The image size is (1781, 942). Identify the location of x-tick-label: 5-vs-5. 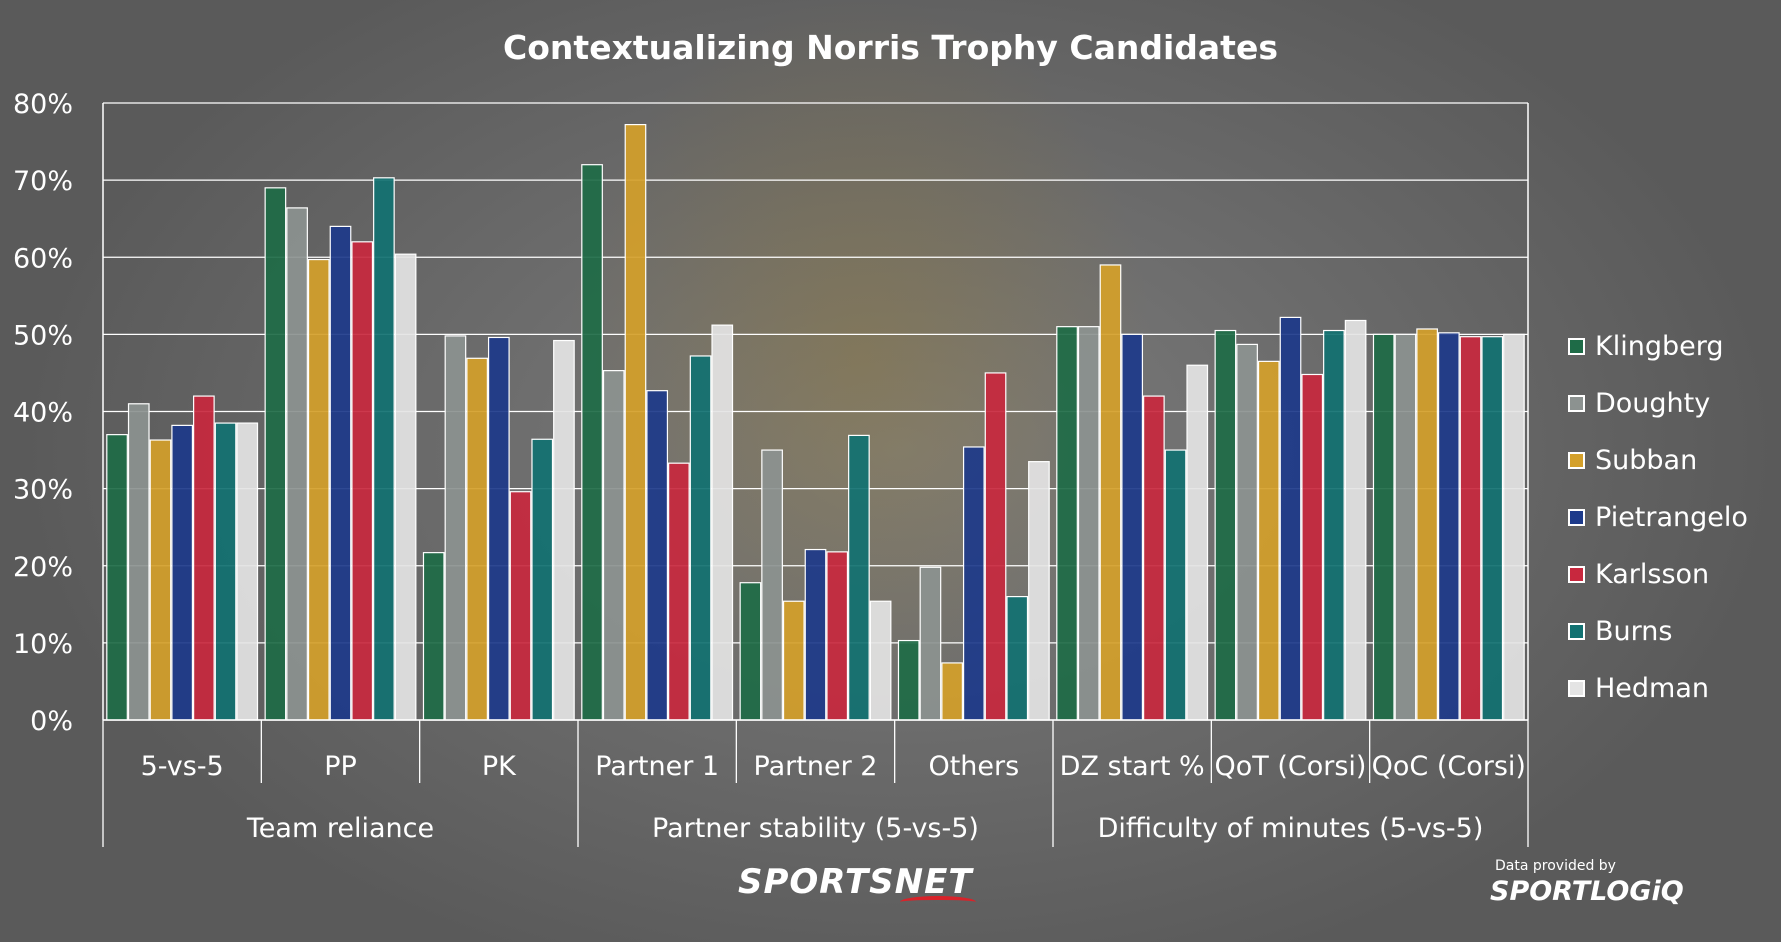
(182, 766).